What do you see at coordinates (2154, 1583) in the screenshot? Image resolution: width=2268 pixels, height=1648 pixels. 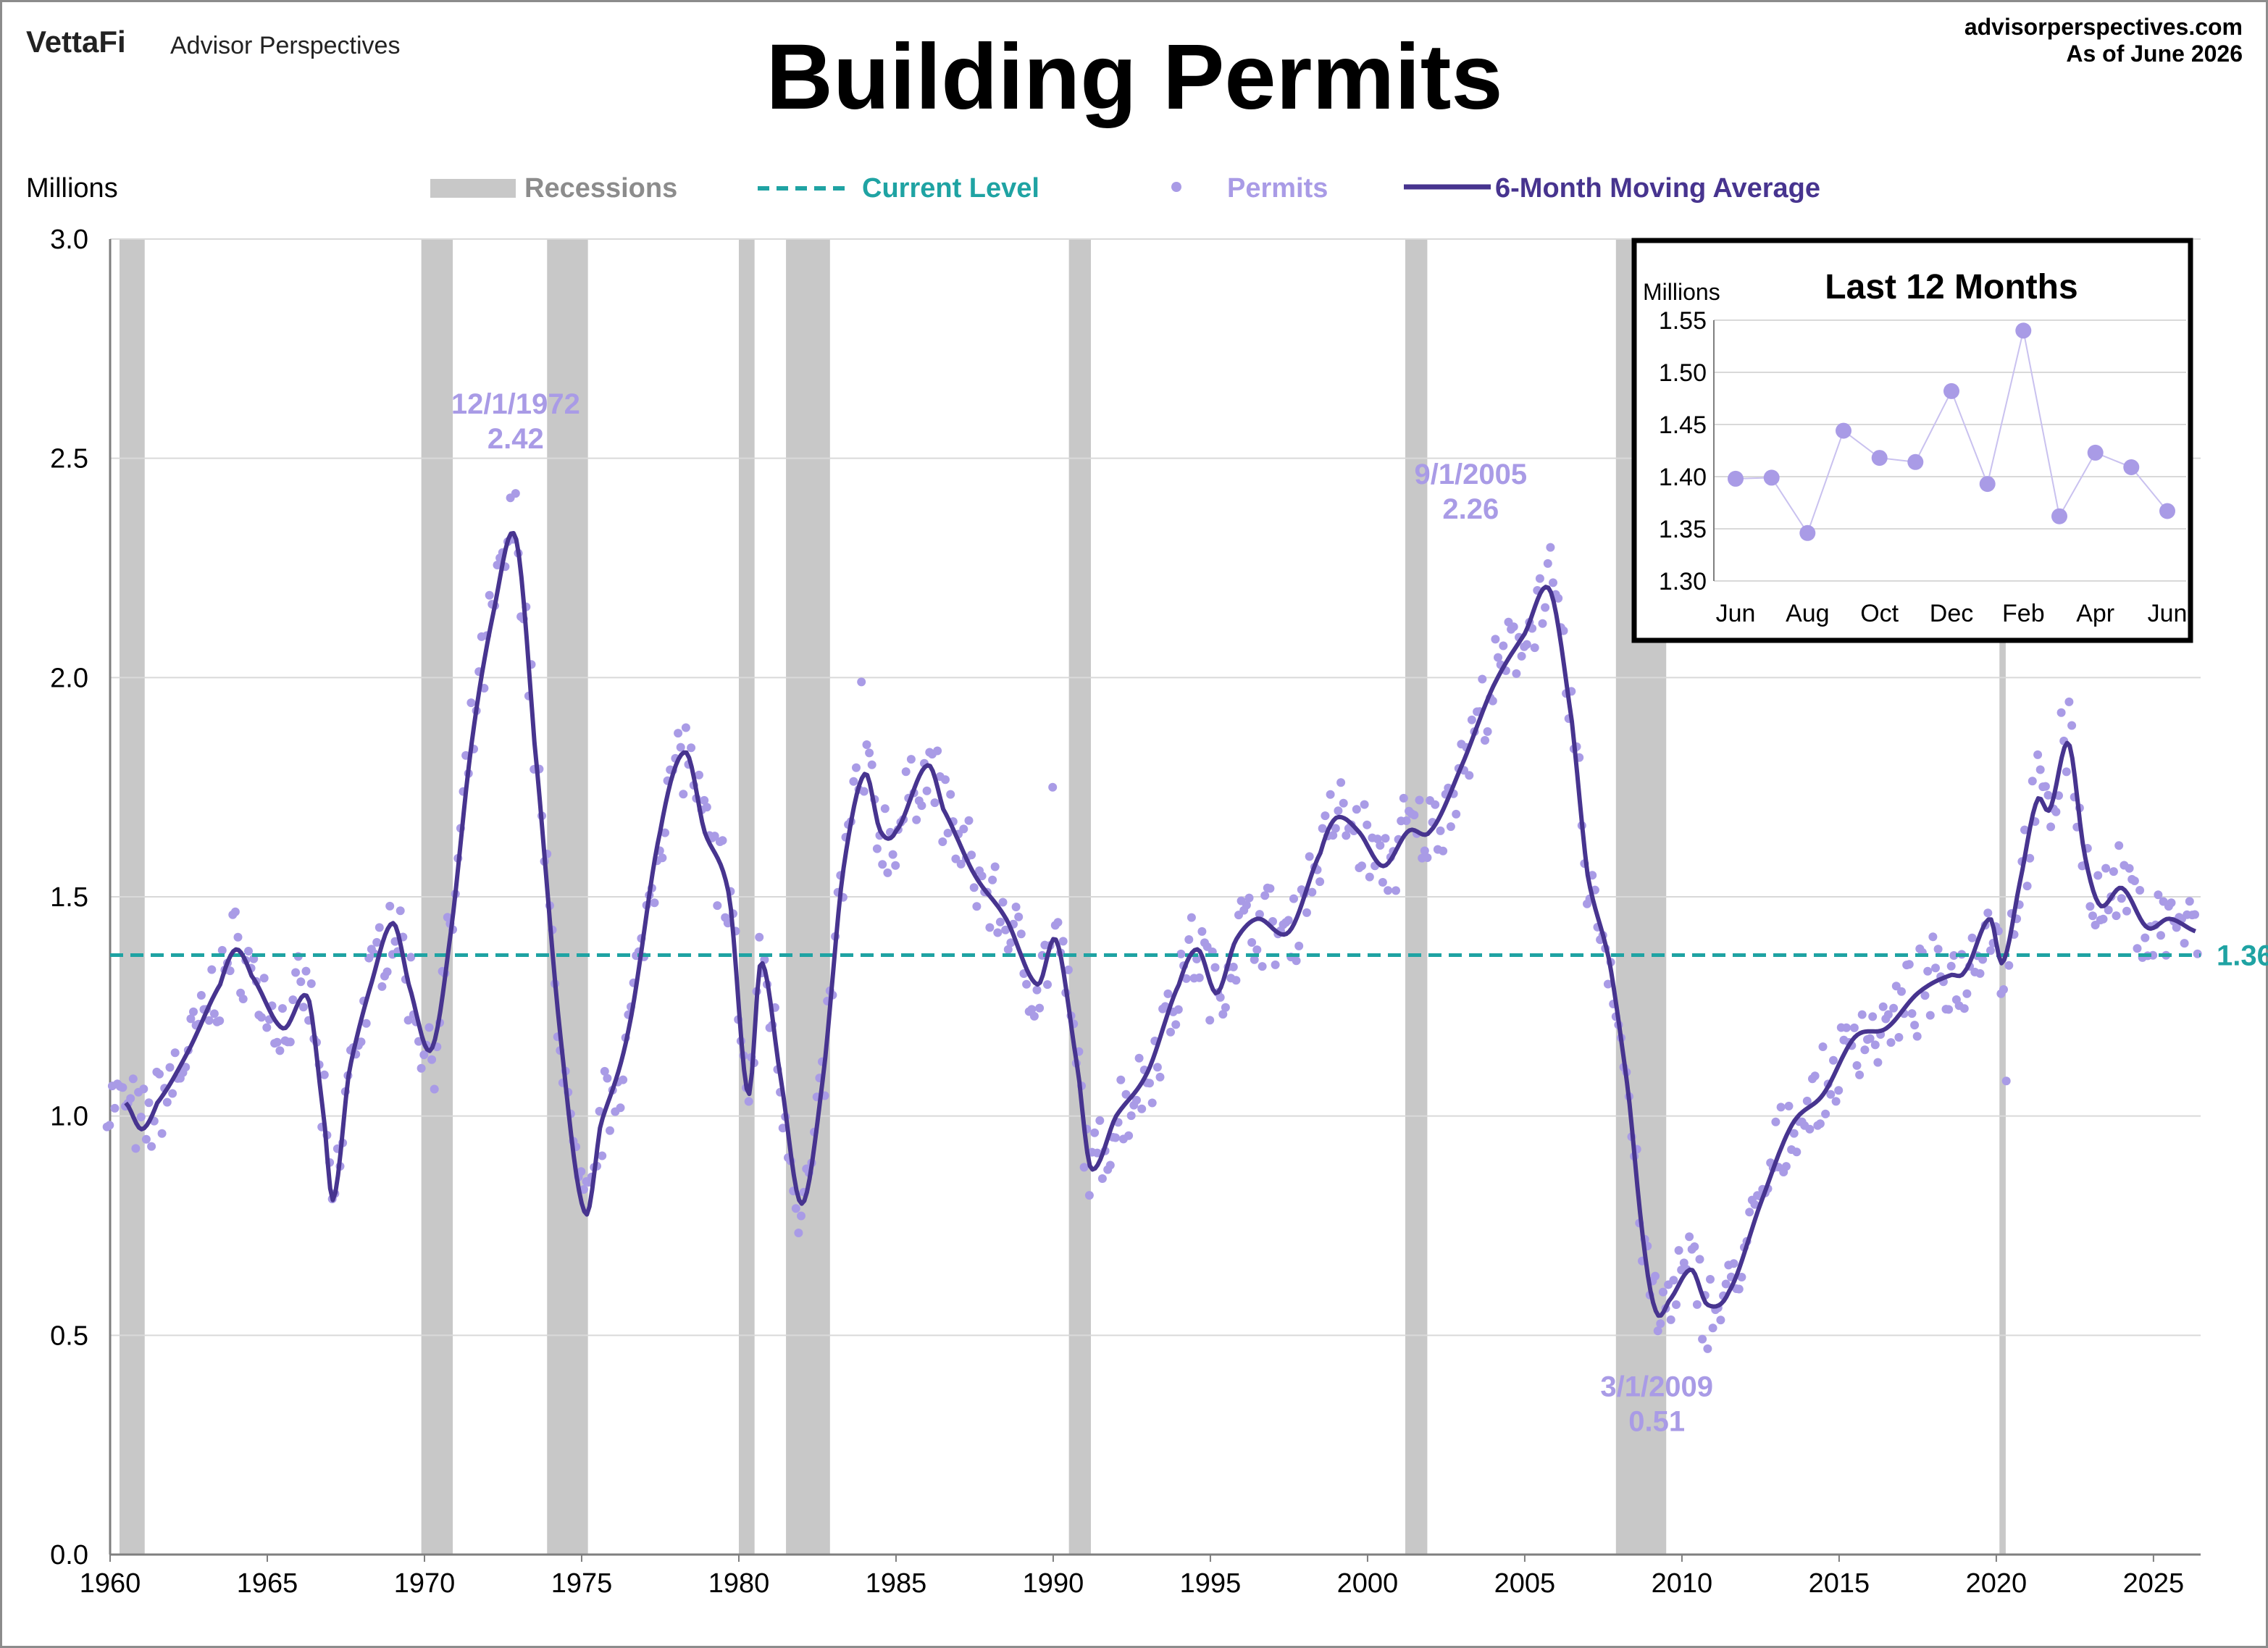 I see `x-tick-label: 2025` at bounding box center [2154, 1583].